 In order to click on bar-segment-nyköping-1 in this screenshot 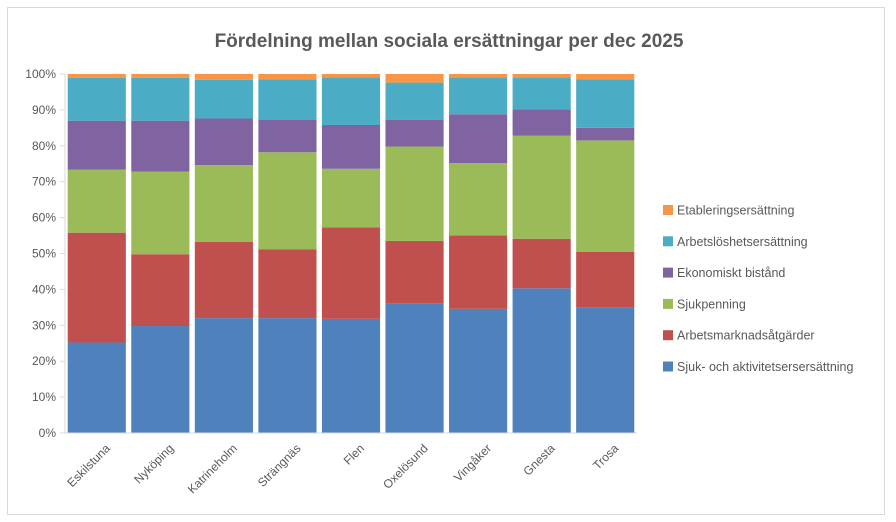, I will do `click(160, 290)`.